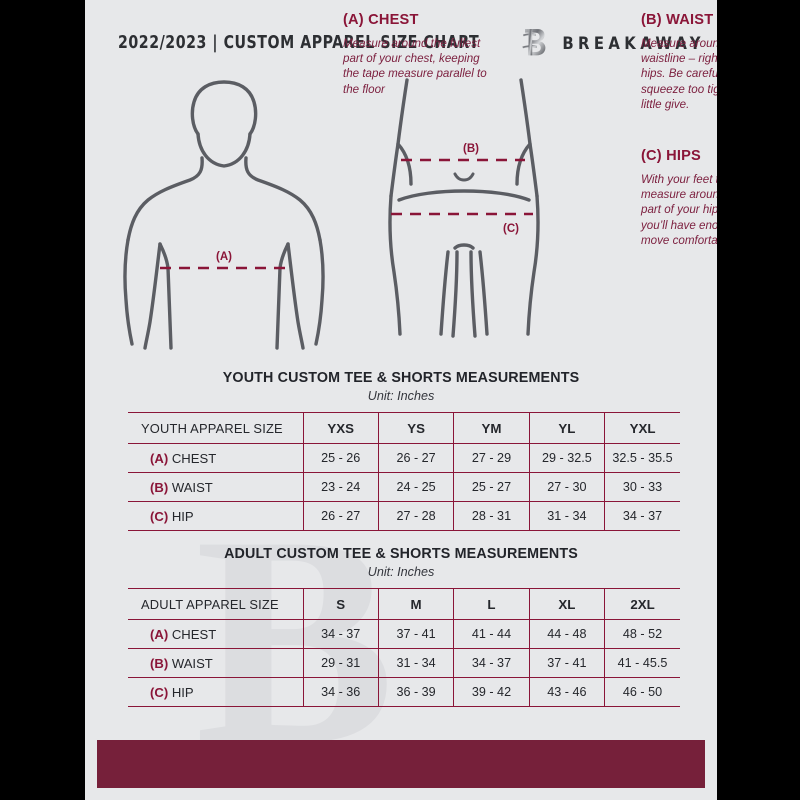 The height and width of the screenshot is (800, 800). I want to click on adult-table-header-row: ADULT APPAREL SIZE S M L XL 2XL, so click(404, 604).